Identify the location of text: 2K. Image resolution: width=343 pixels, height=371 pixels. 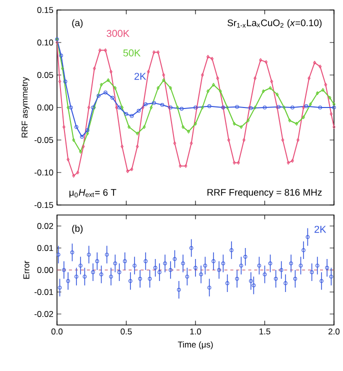
(140, 76).